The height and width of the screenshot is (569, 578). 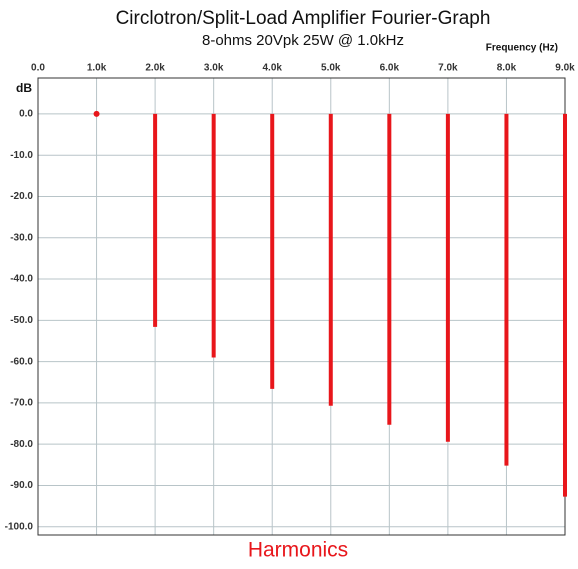 I want to click on x-tick-label: 4.0k, so click(x=272, y=68).